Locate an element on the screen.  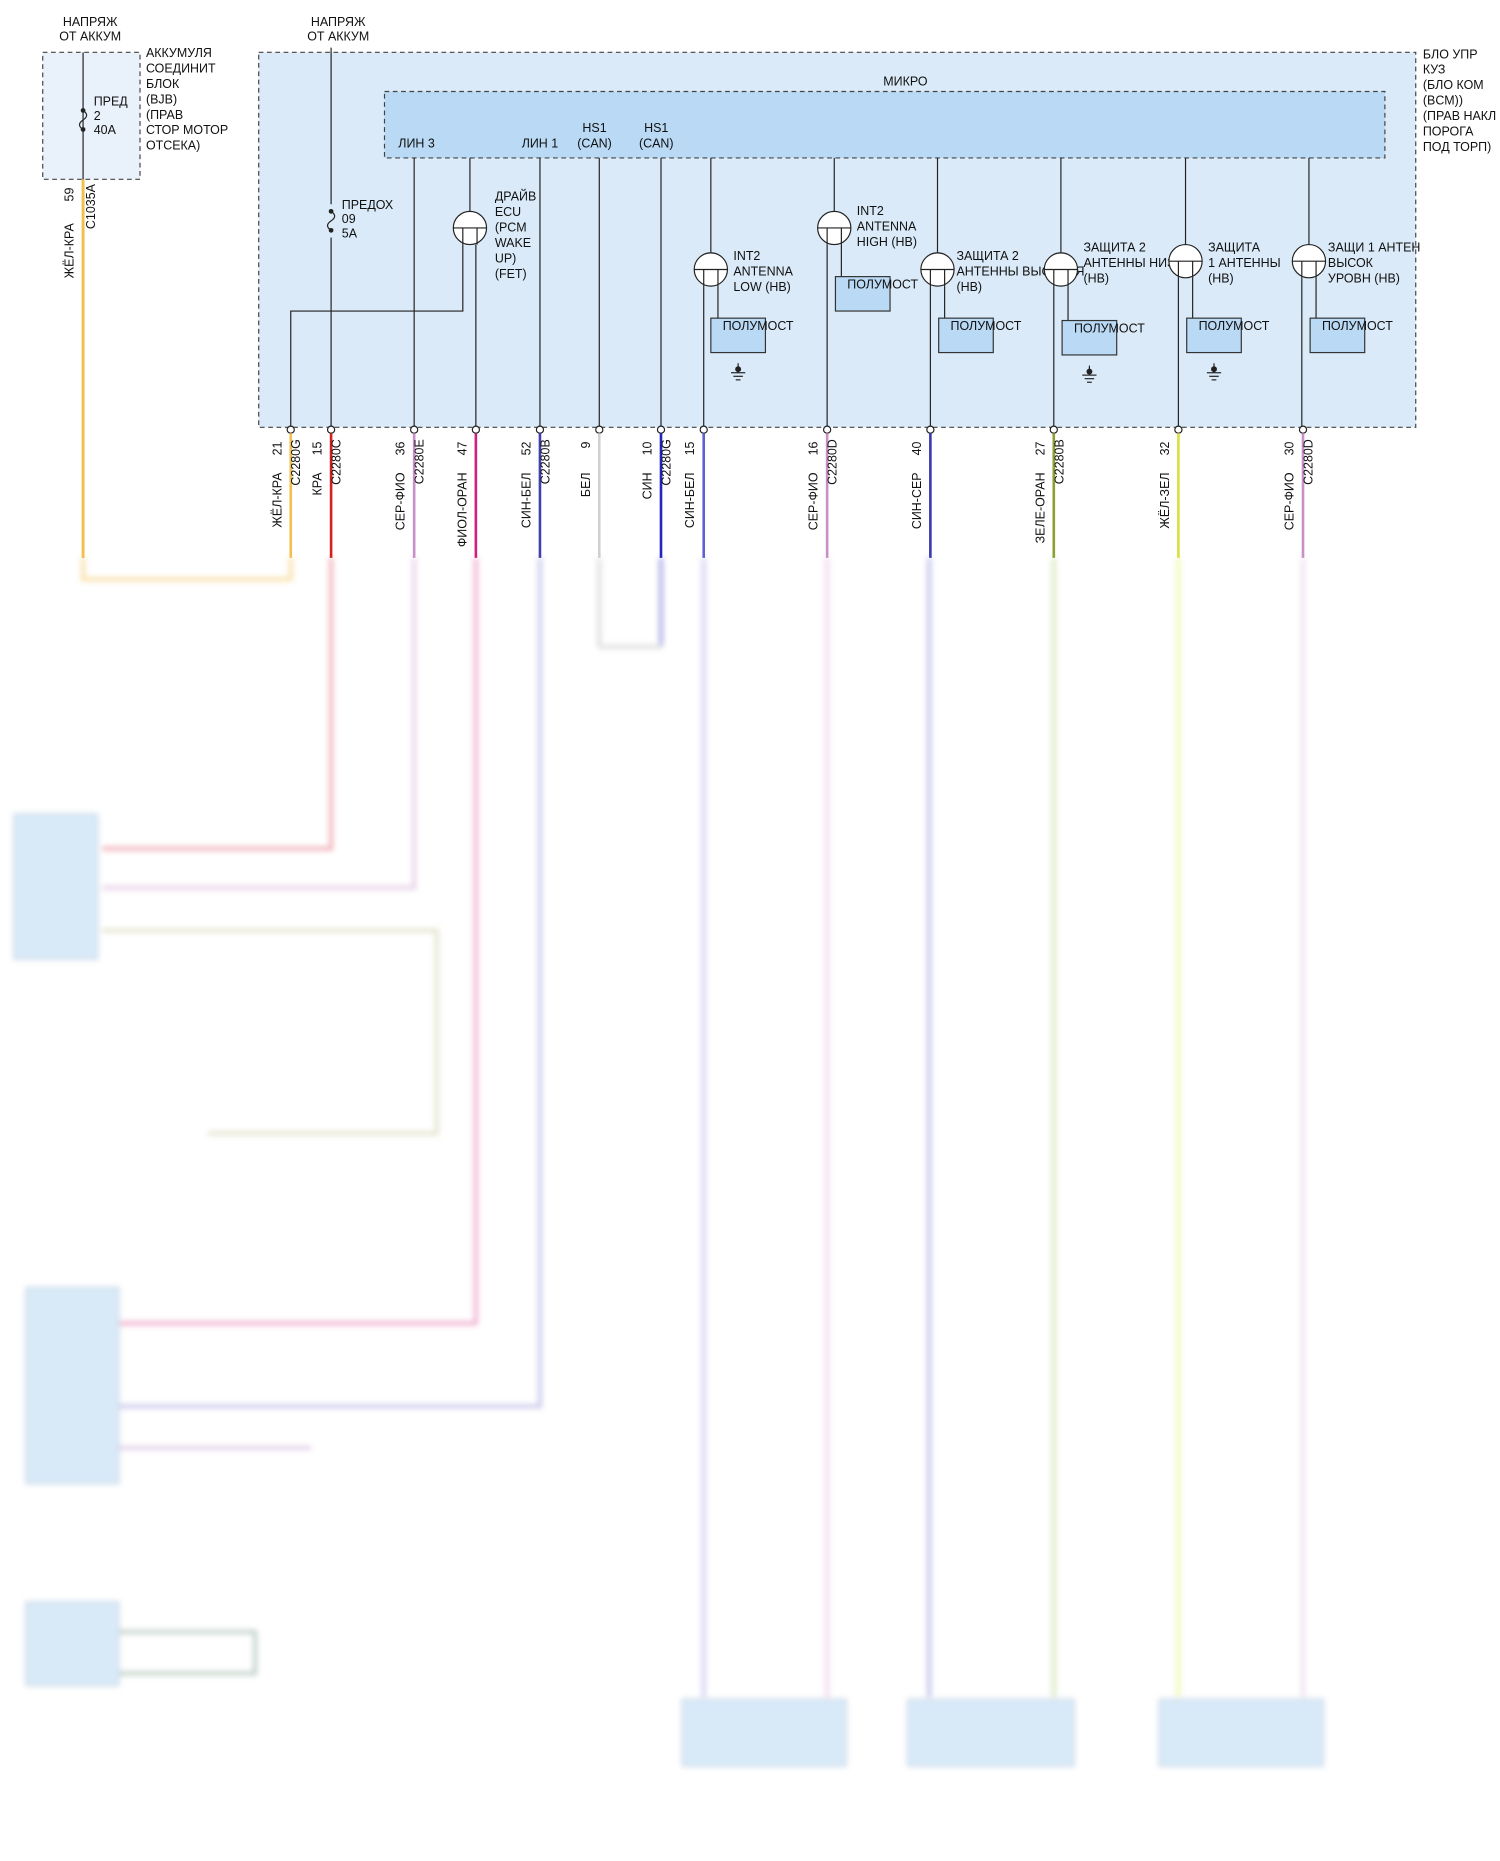
module-label: КУЗ is located at coordinates (1434, 70).